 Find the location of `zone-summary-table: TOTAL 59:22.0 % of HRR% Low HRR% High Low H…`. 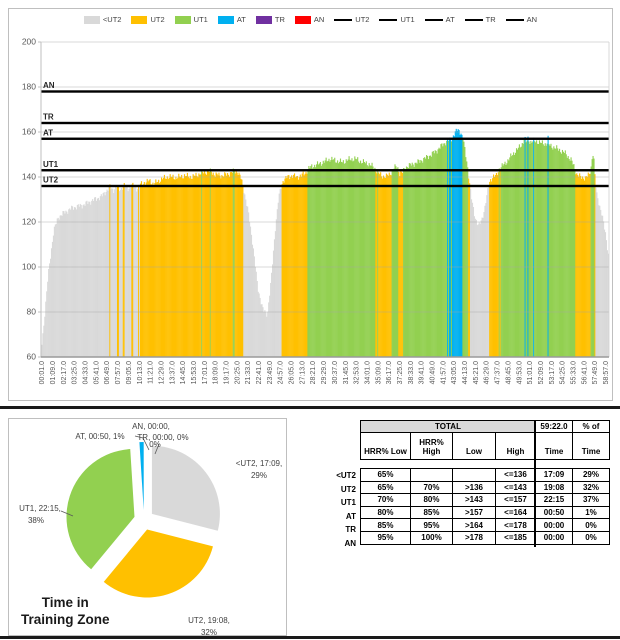

zone-summary-table: TOTAL 59:22.0 % of HRR% Low HRR% High Low H… is located at coordinates (485, 482).